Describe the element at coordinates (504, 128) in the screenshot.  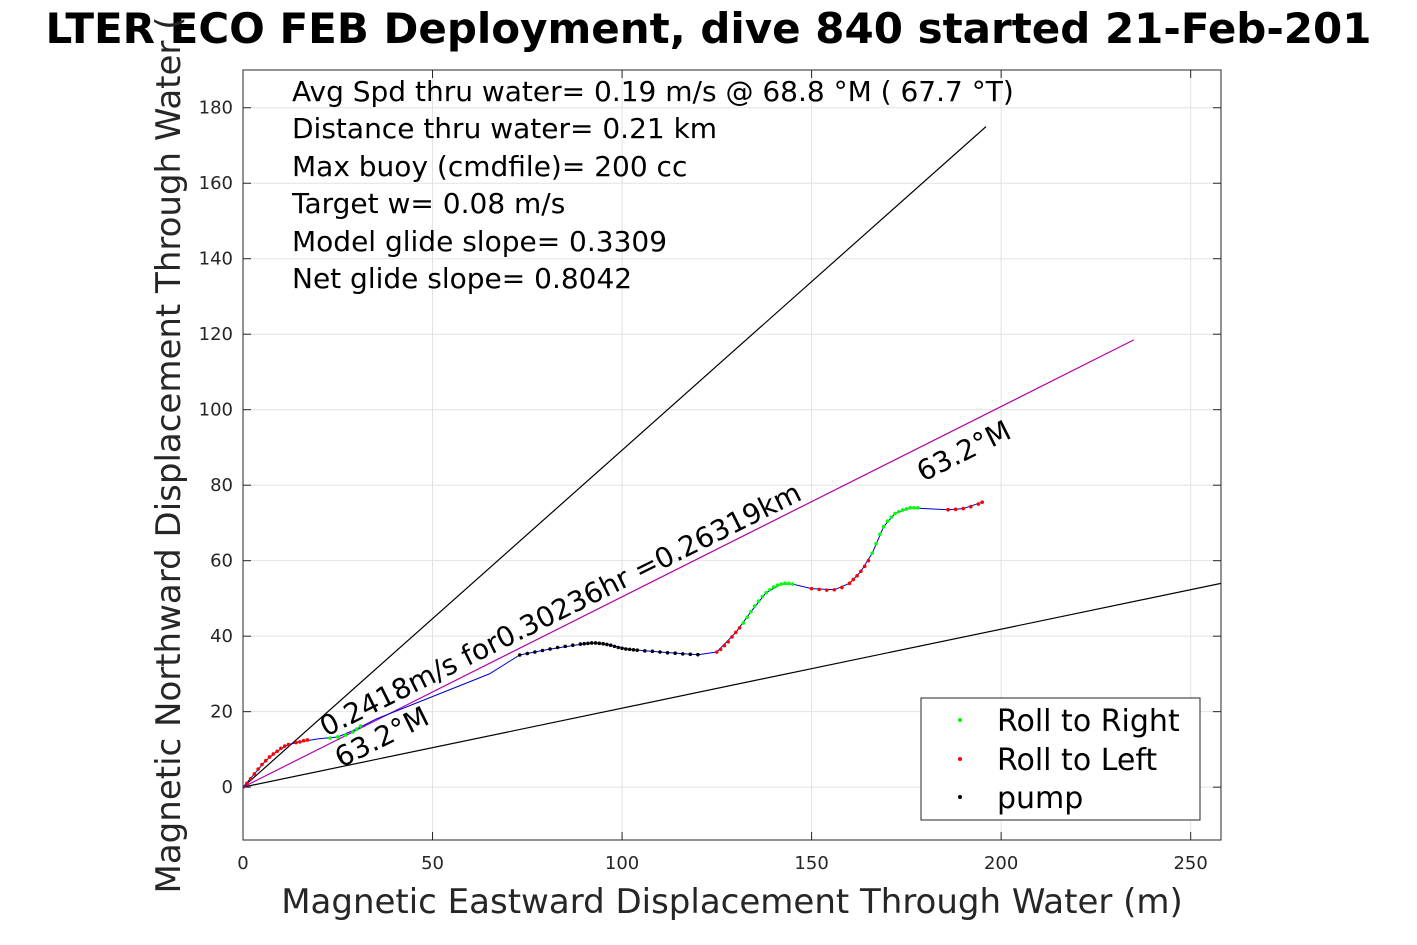
I see `info-line-distance: Distance thru water= 0.21 km` at that location.